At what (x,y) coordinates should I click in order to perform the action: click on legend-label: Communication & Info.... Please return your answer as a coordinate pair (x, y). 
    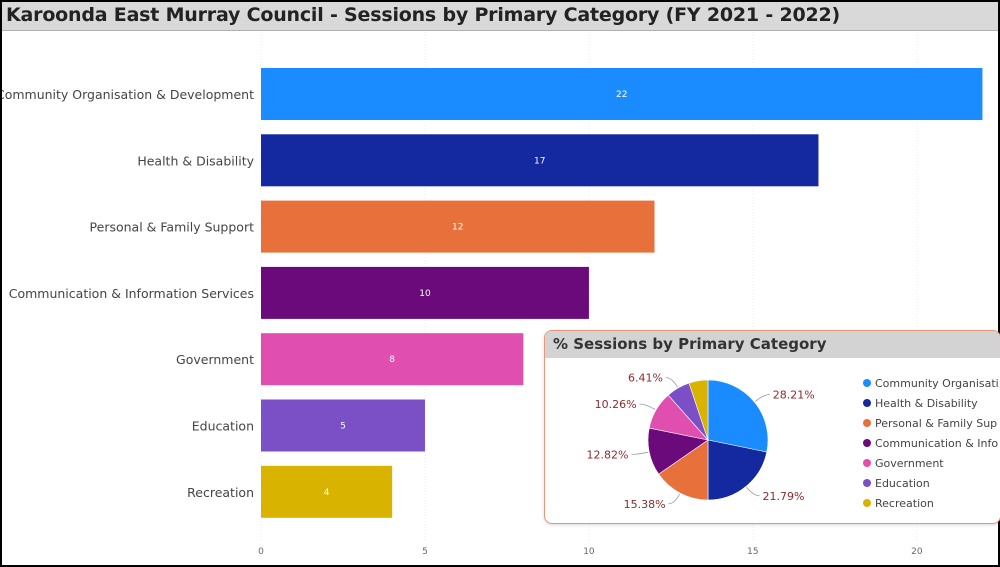
    Looking at the image, I should click on (936, 443).